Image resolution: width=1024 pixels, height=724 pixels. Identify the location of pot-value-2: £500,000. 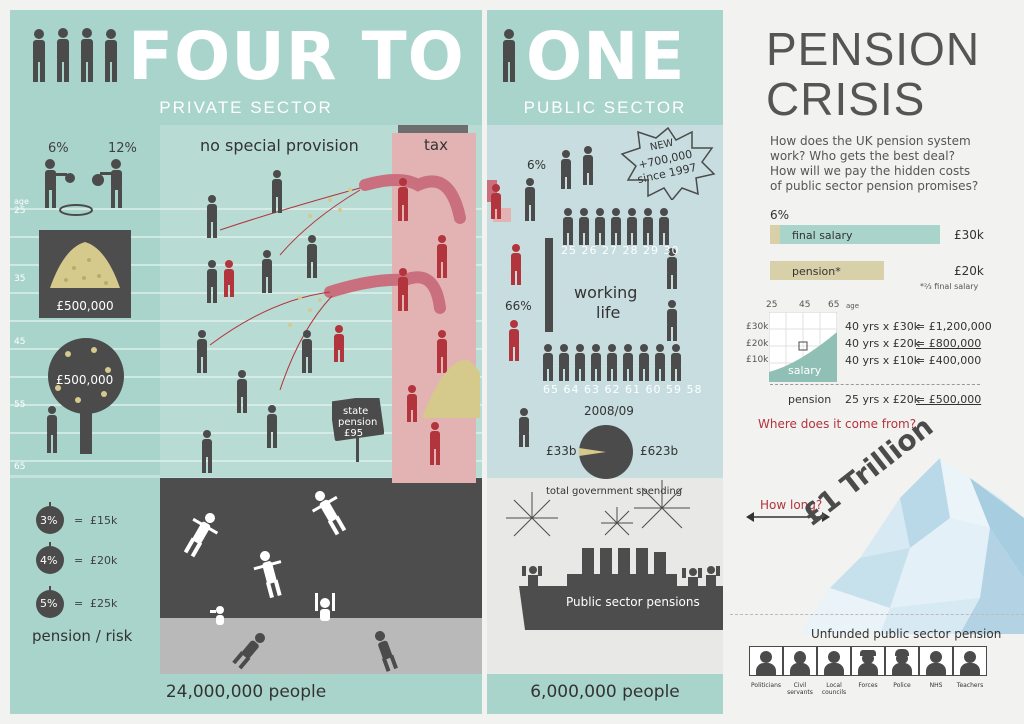
(85, 380).